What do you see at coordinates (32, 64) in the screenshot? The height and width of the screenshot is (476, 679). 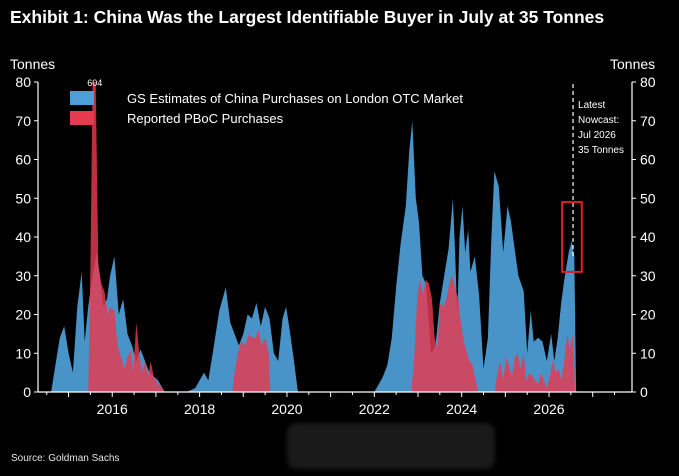 I see `y-axis-label-left: Tonnes` at bounding box center [32, 64].